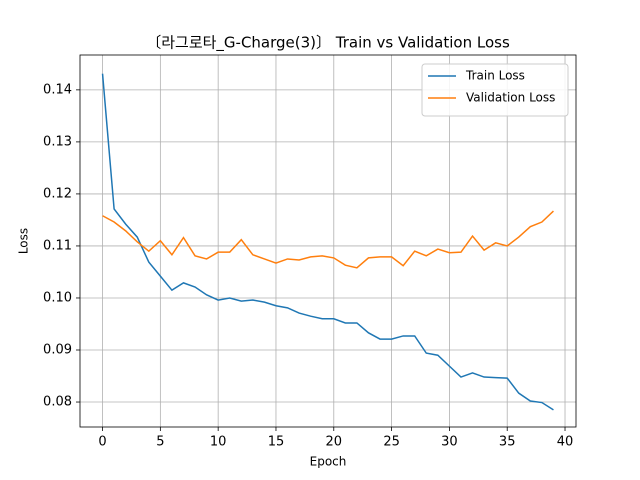 This screenshot has width=640, height=480. I want to click on x-tick-label: 30, so click(449, 442).